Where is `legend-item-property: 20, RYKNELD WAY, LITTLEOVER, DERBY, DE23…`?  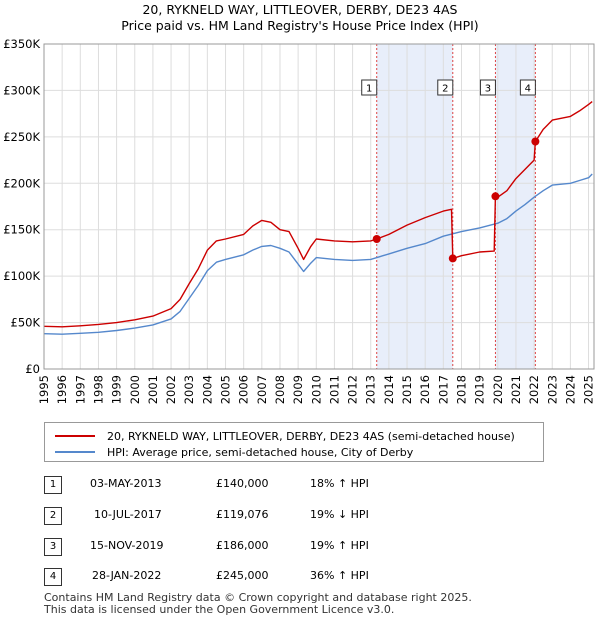
legend-item-property: 20, RYKNELD WAY, LITTLEOVER, DERBY, DE23… is located at coordinates (285, 436).